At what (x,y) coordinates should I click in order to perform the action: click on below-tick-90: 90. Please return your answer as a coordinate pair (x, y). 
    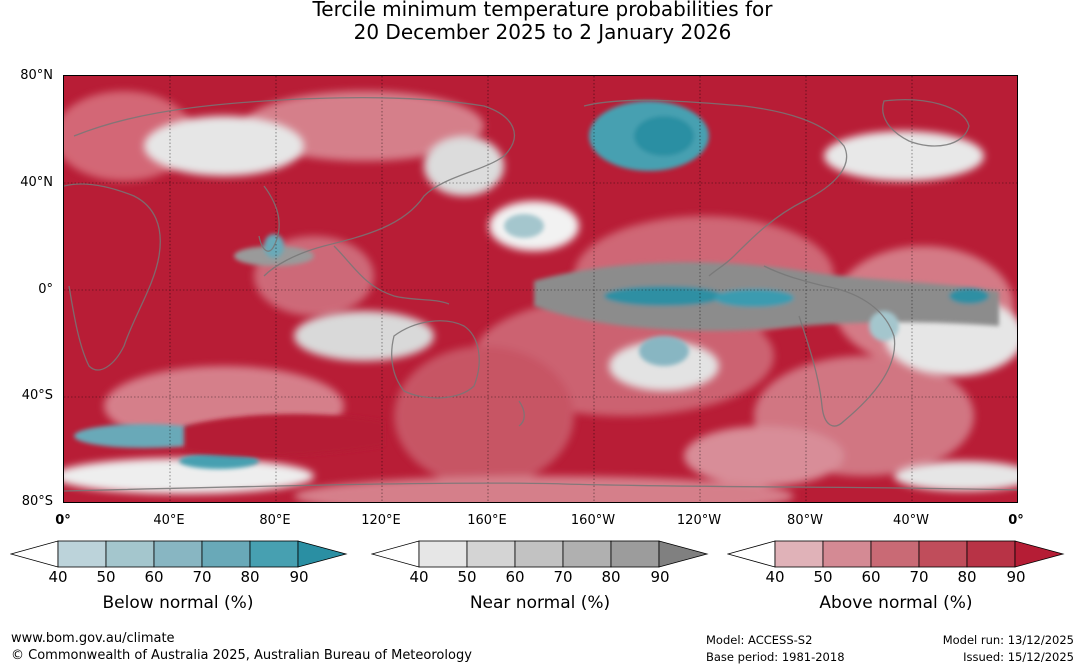
    Looking at the image, I should click on (299, 577).